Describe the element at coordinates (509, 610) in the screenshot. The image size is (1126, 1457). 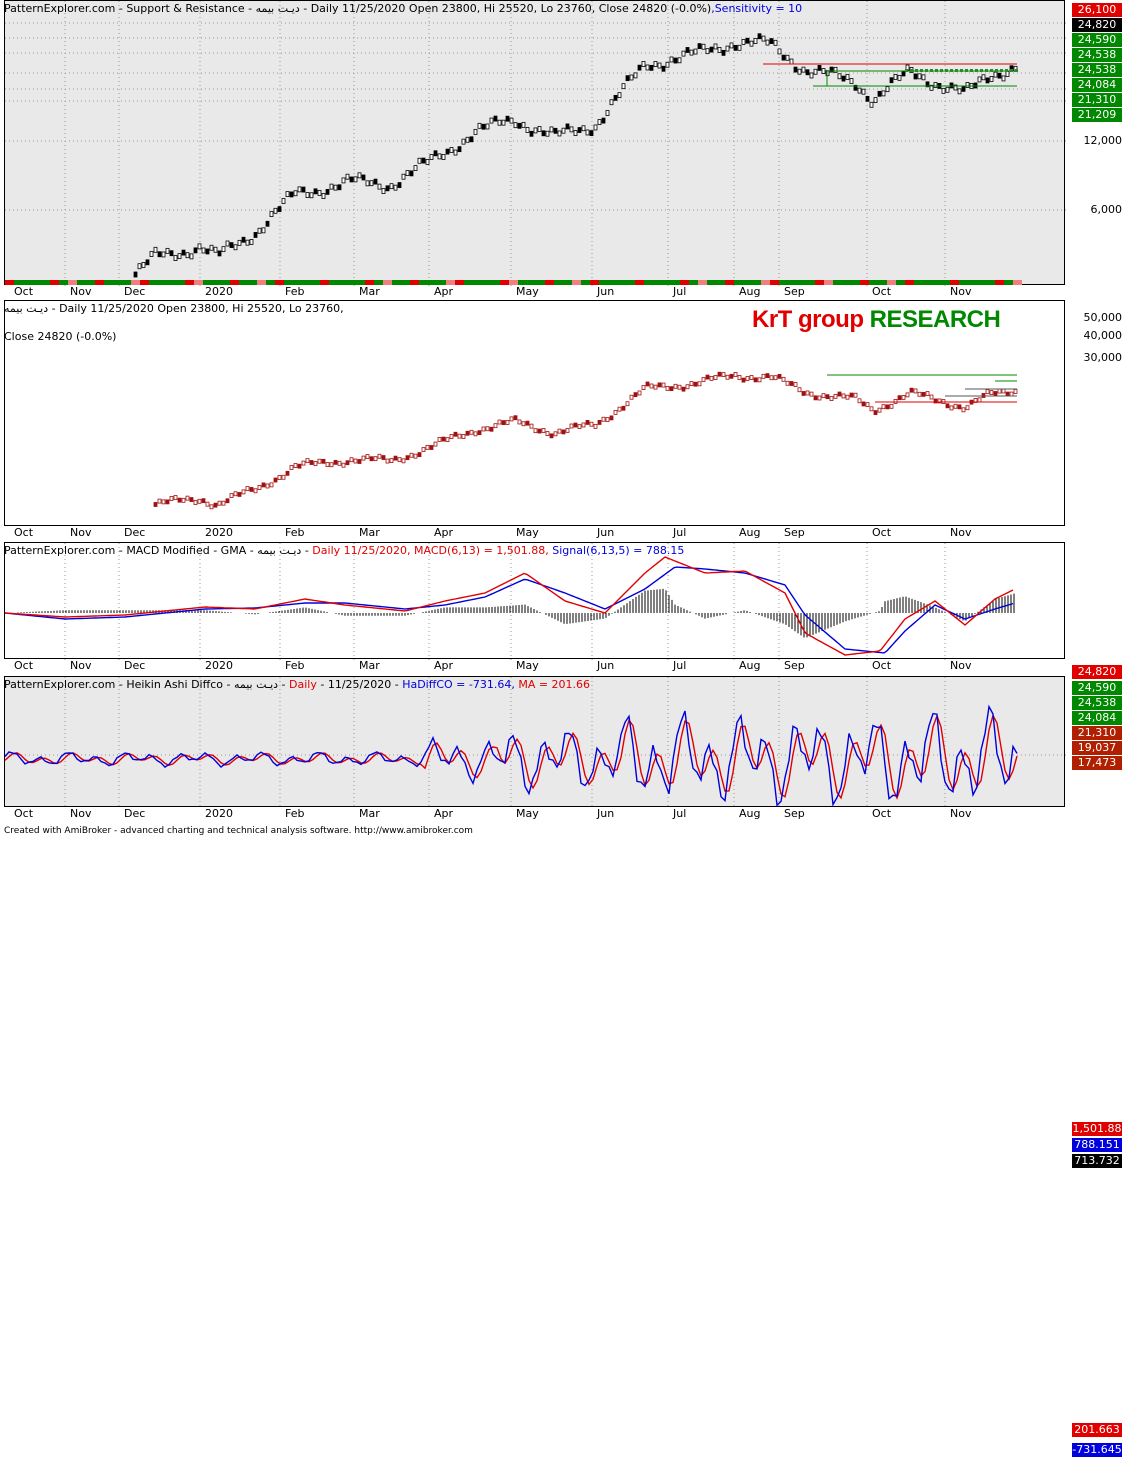
I see `signal-line` at that location.